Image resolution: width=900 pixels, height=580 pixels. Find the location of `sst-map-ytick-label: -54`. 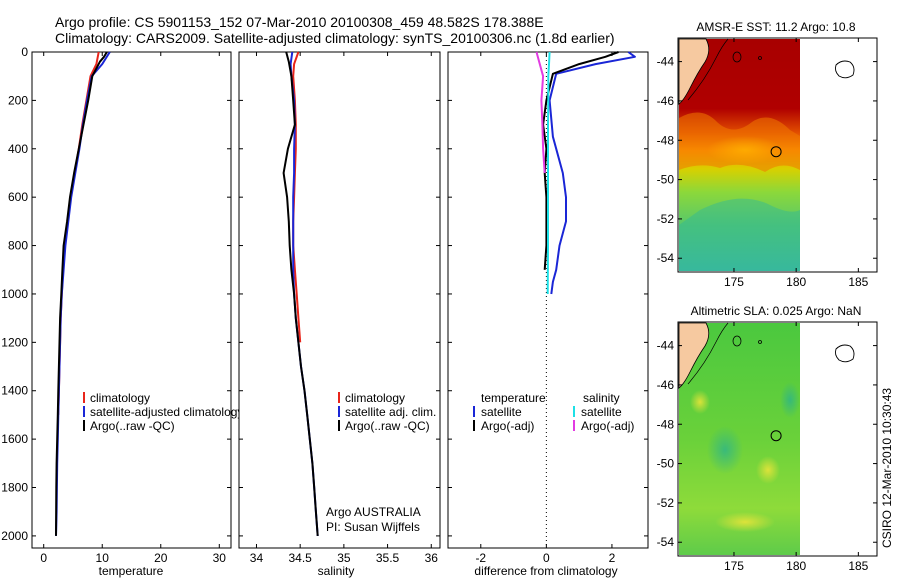

sst-map-ytick-label: -54 is located at coordinates (666, 258).